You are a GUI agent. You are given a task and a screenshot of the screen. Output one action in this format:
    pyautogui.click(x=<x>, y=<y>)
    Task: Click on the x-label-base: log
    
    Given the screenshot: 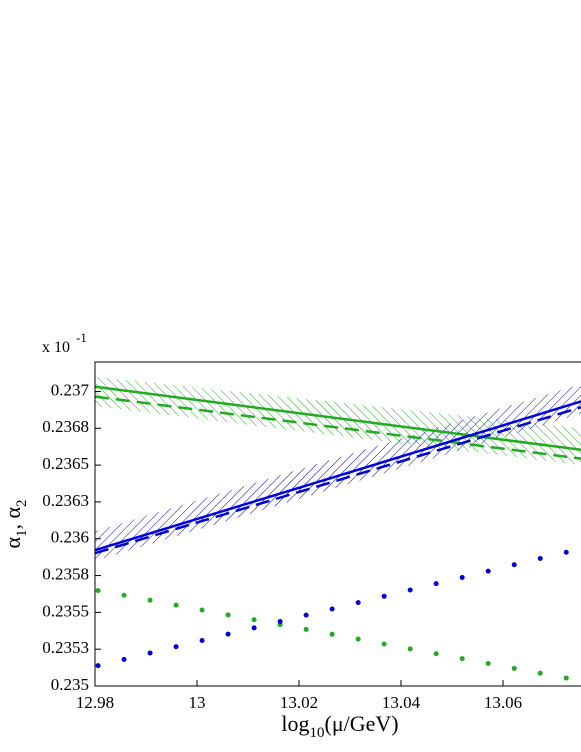 What is the action you would take?
    pyautogui.click(x=295, y=723)
    